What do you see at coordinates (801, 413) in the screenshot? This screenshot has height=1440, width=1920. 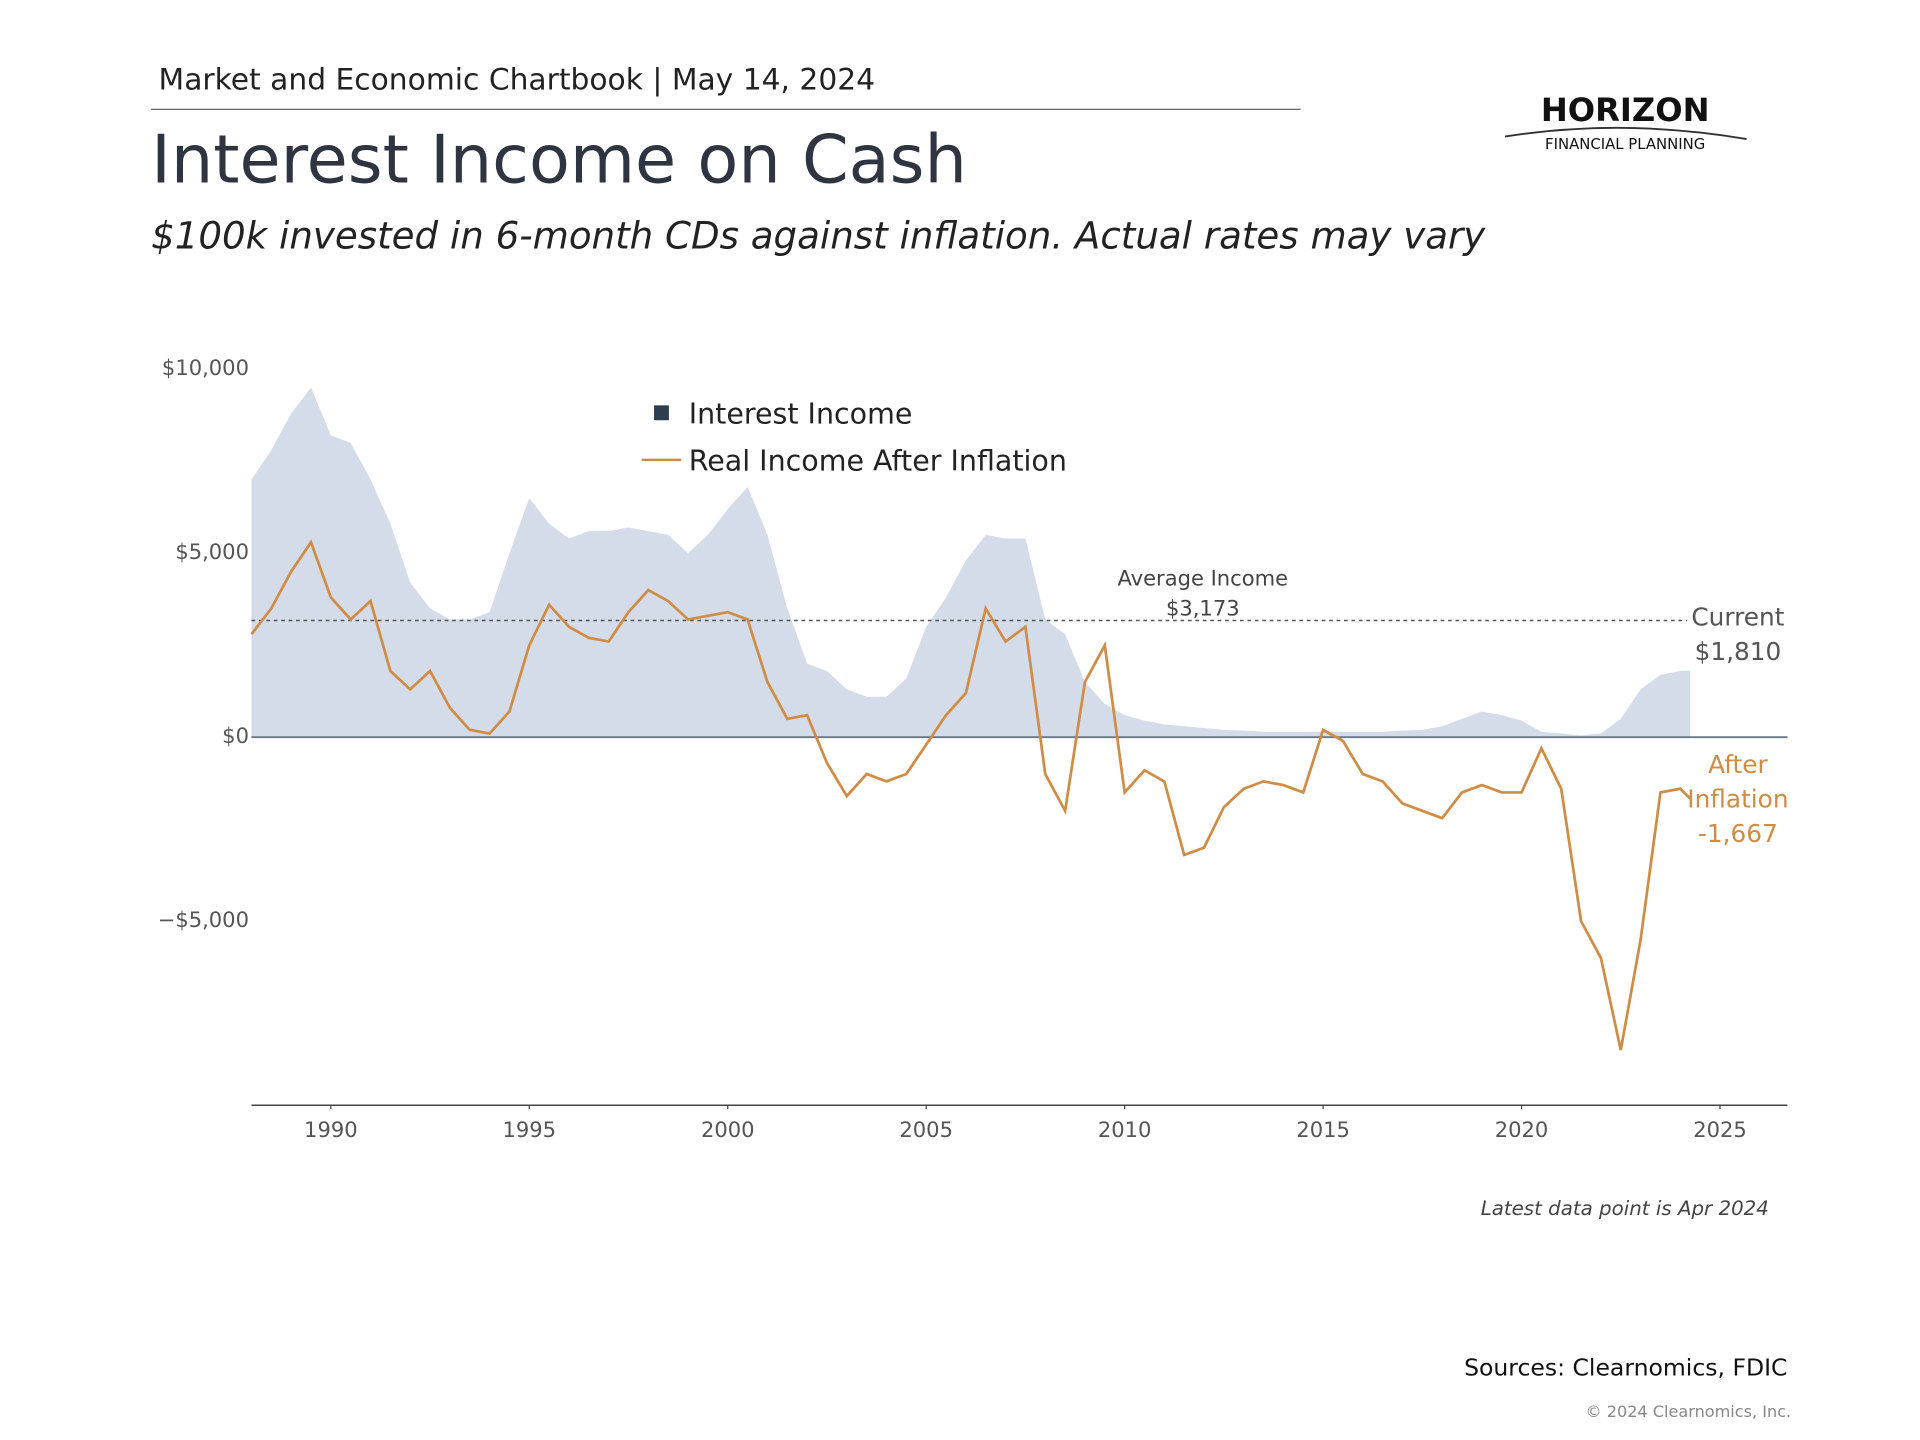 I see `legend-label: Interest Income` at bounding box center [801, 413].